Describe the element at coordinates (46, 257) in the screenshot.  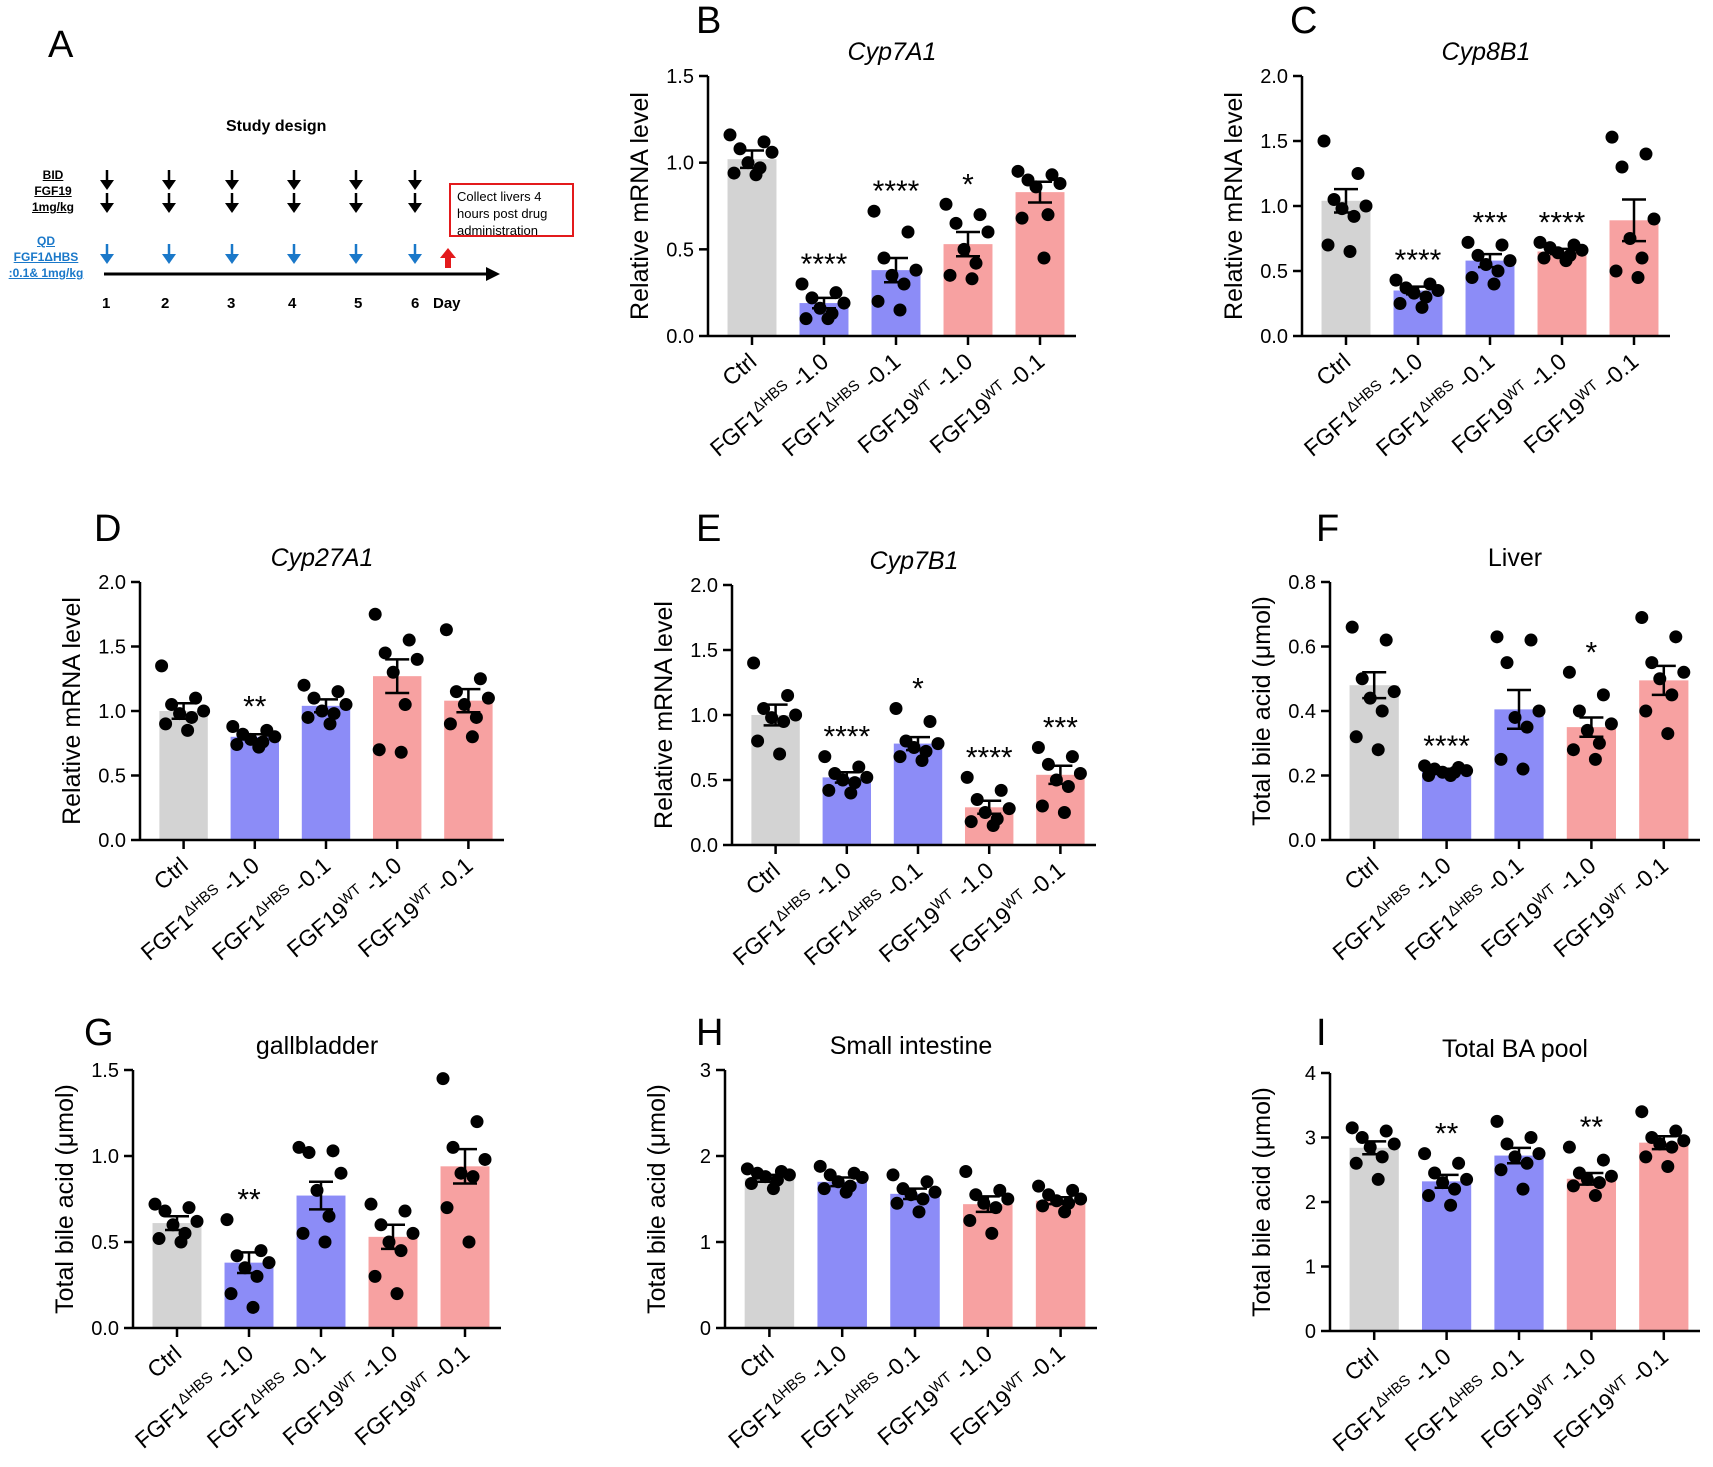
I see `qd-dose-label: QD FGF1ΔHBS :0.1& 1mg/kg` at that location.